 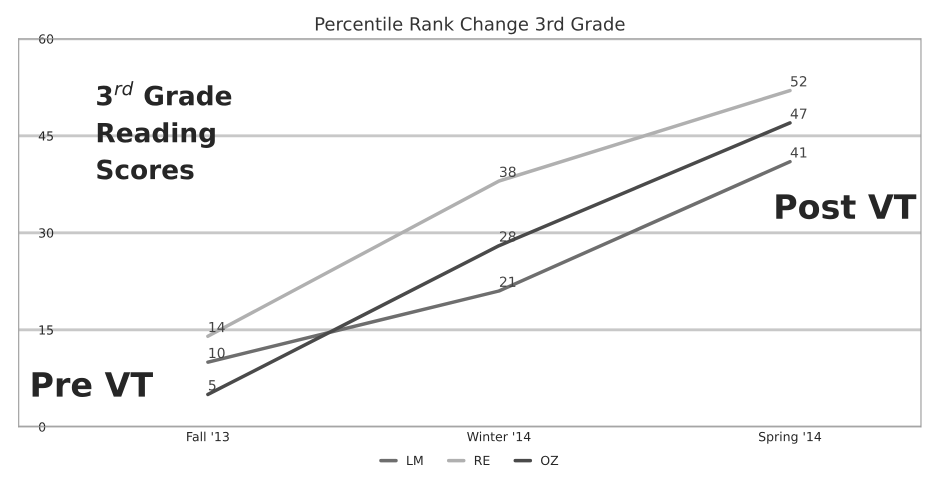 What do you see at coordinates (846, 207) in the screenshot?
I see `annotation: Post VT` at bounding box center [846, 207].